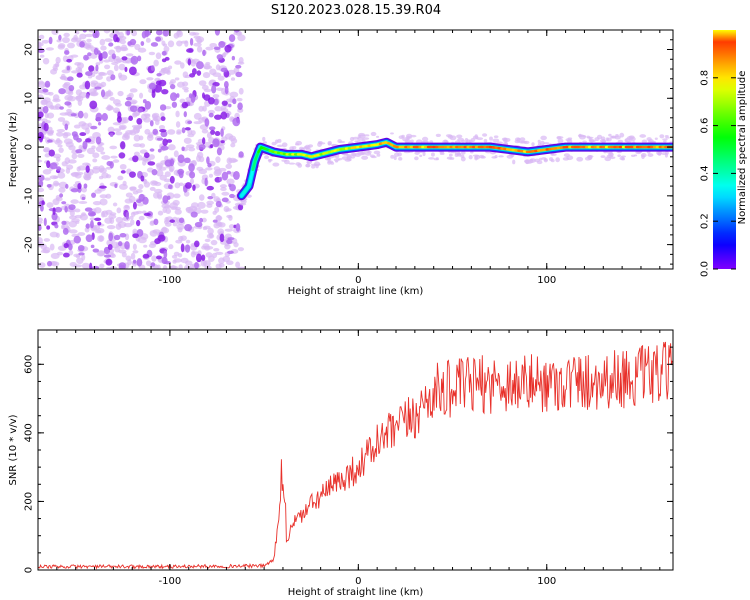 This screenshot has width=750, height=600. Describe the element at coordinates (356, 592) in the screenshot. I see `snr-xlabel: Height of straight line (km)` at that location.